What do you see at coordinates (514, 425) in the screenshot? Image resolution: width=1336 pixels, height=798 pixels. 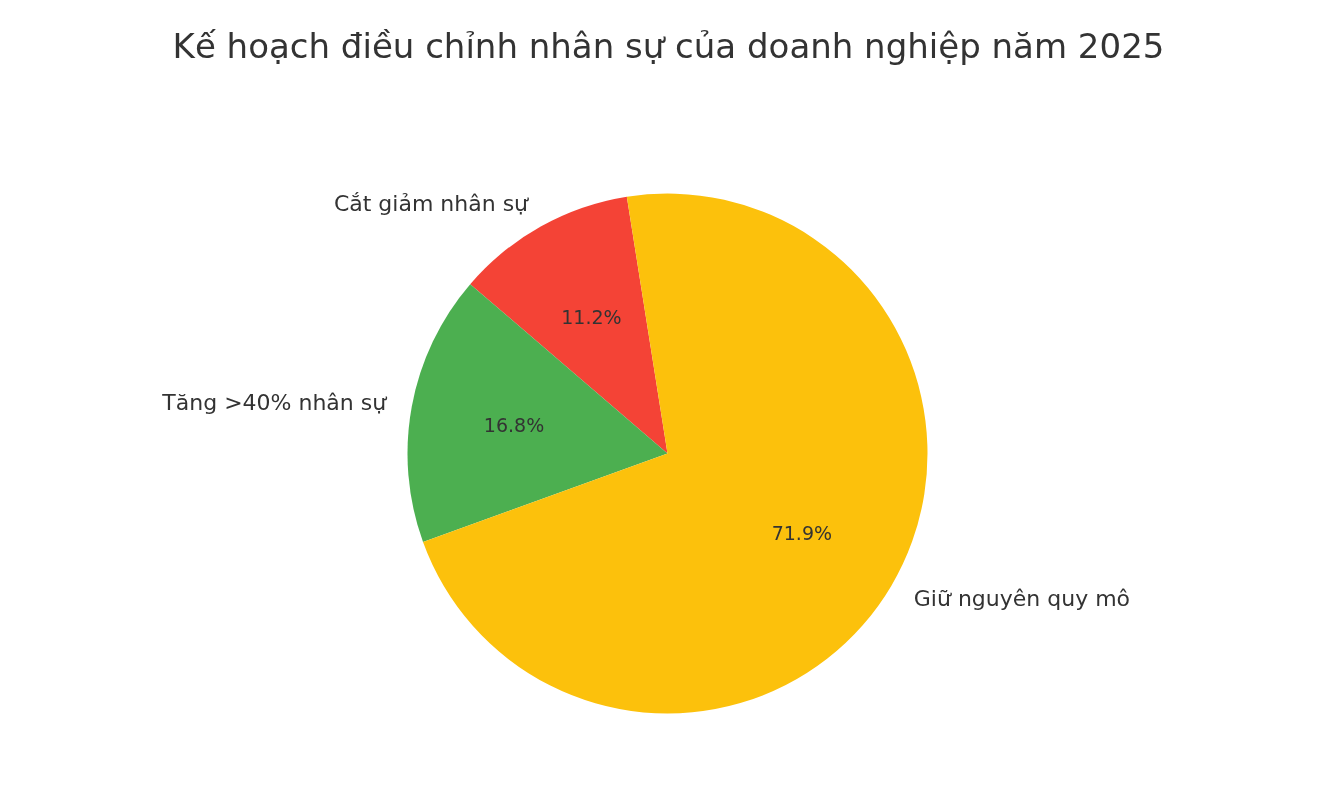 I see `data-label: 16.8%` at bounding box center [514, 425].